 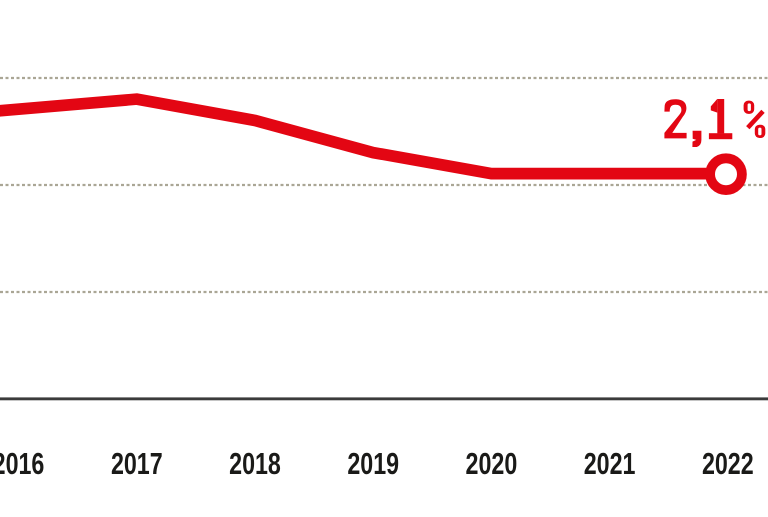 What do you see at coordinates (22, 464) in the screenshot?
I see `svg-text: 2016` at bounding box center [22, 464].